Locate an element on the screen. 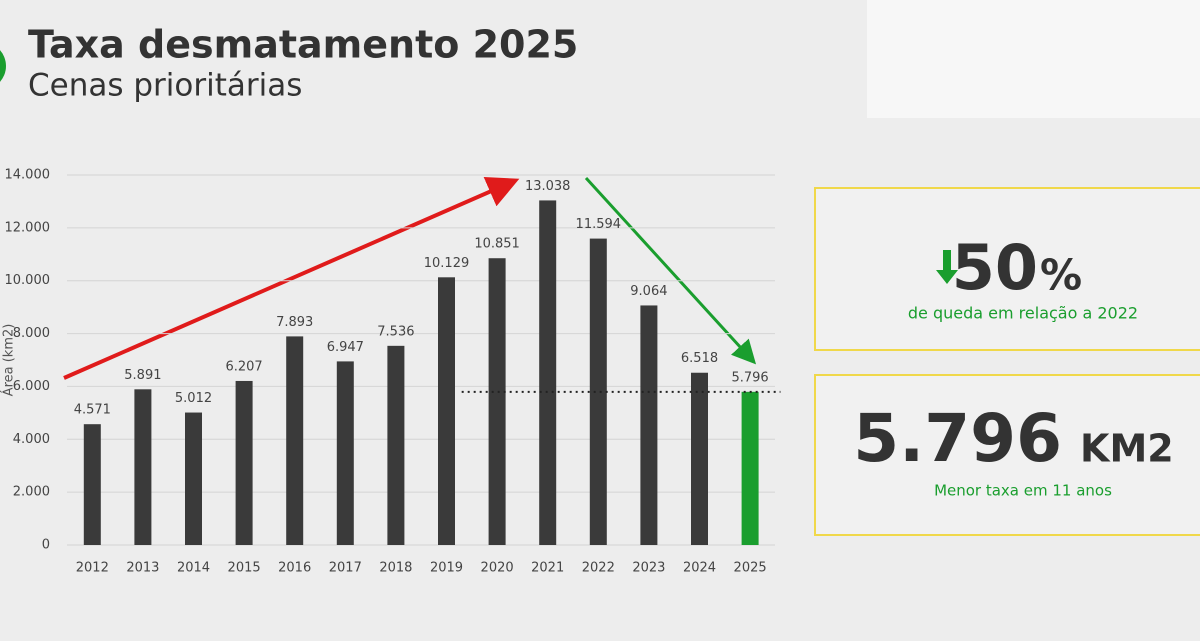 This screenshot has height=641, width=1200. y-tick-label: 0 is located at coordinates (46, 545).